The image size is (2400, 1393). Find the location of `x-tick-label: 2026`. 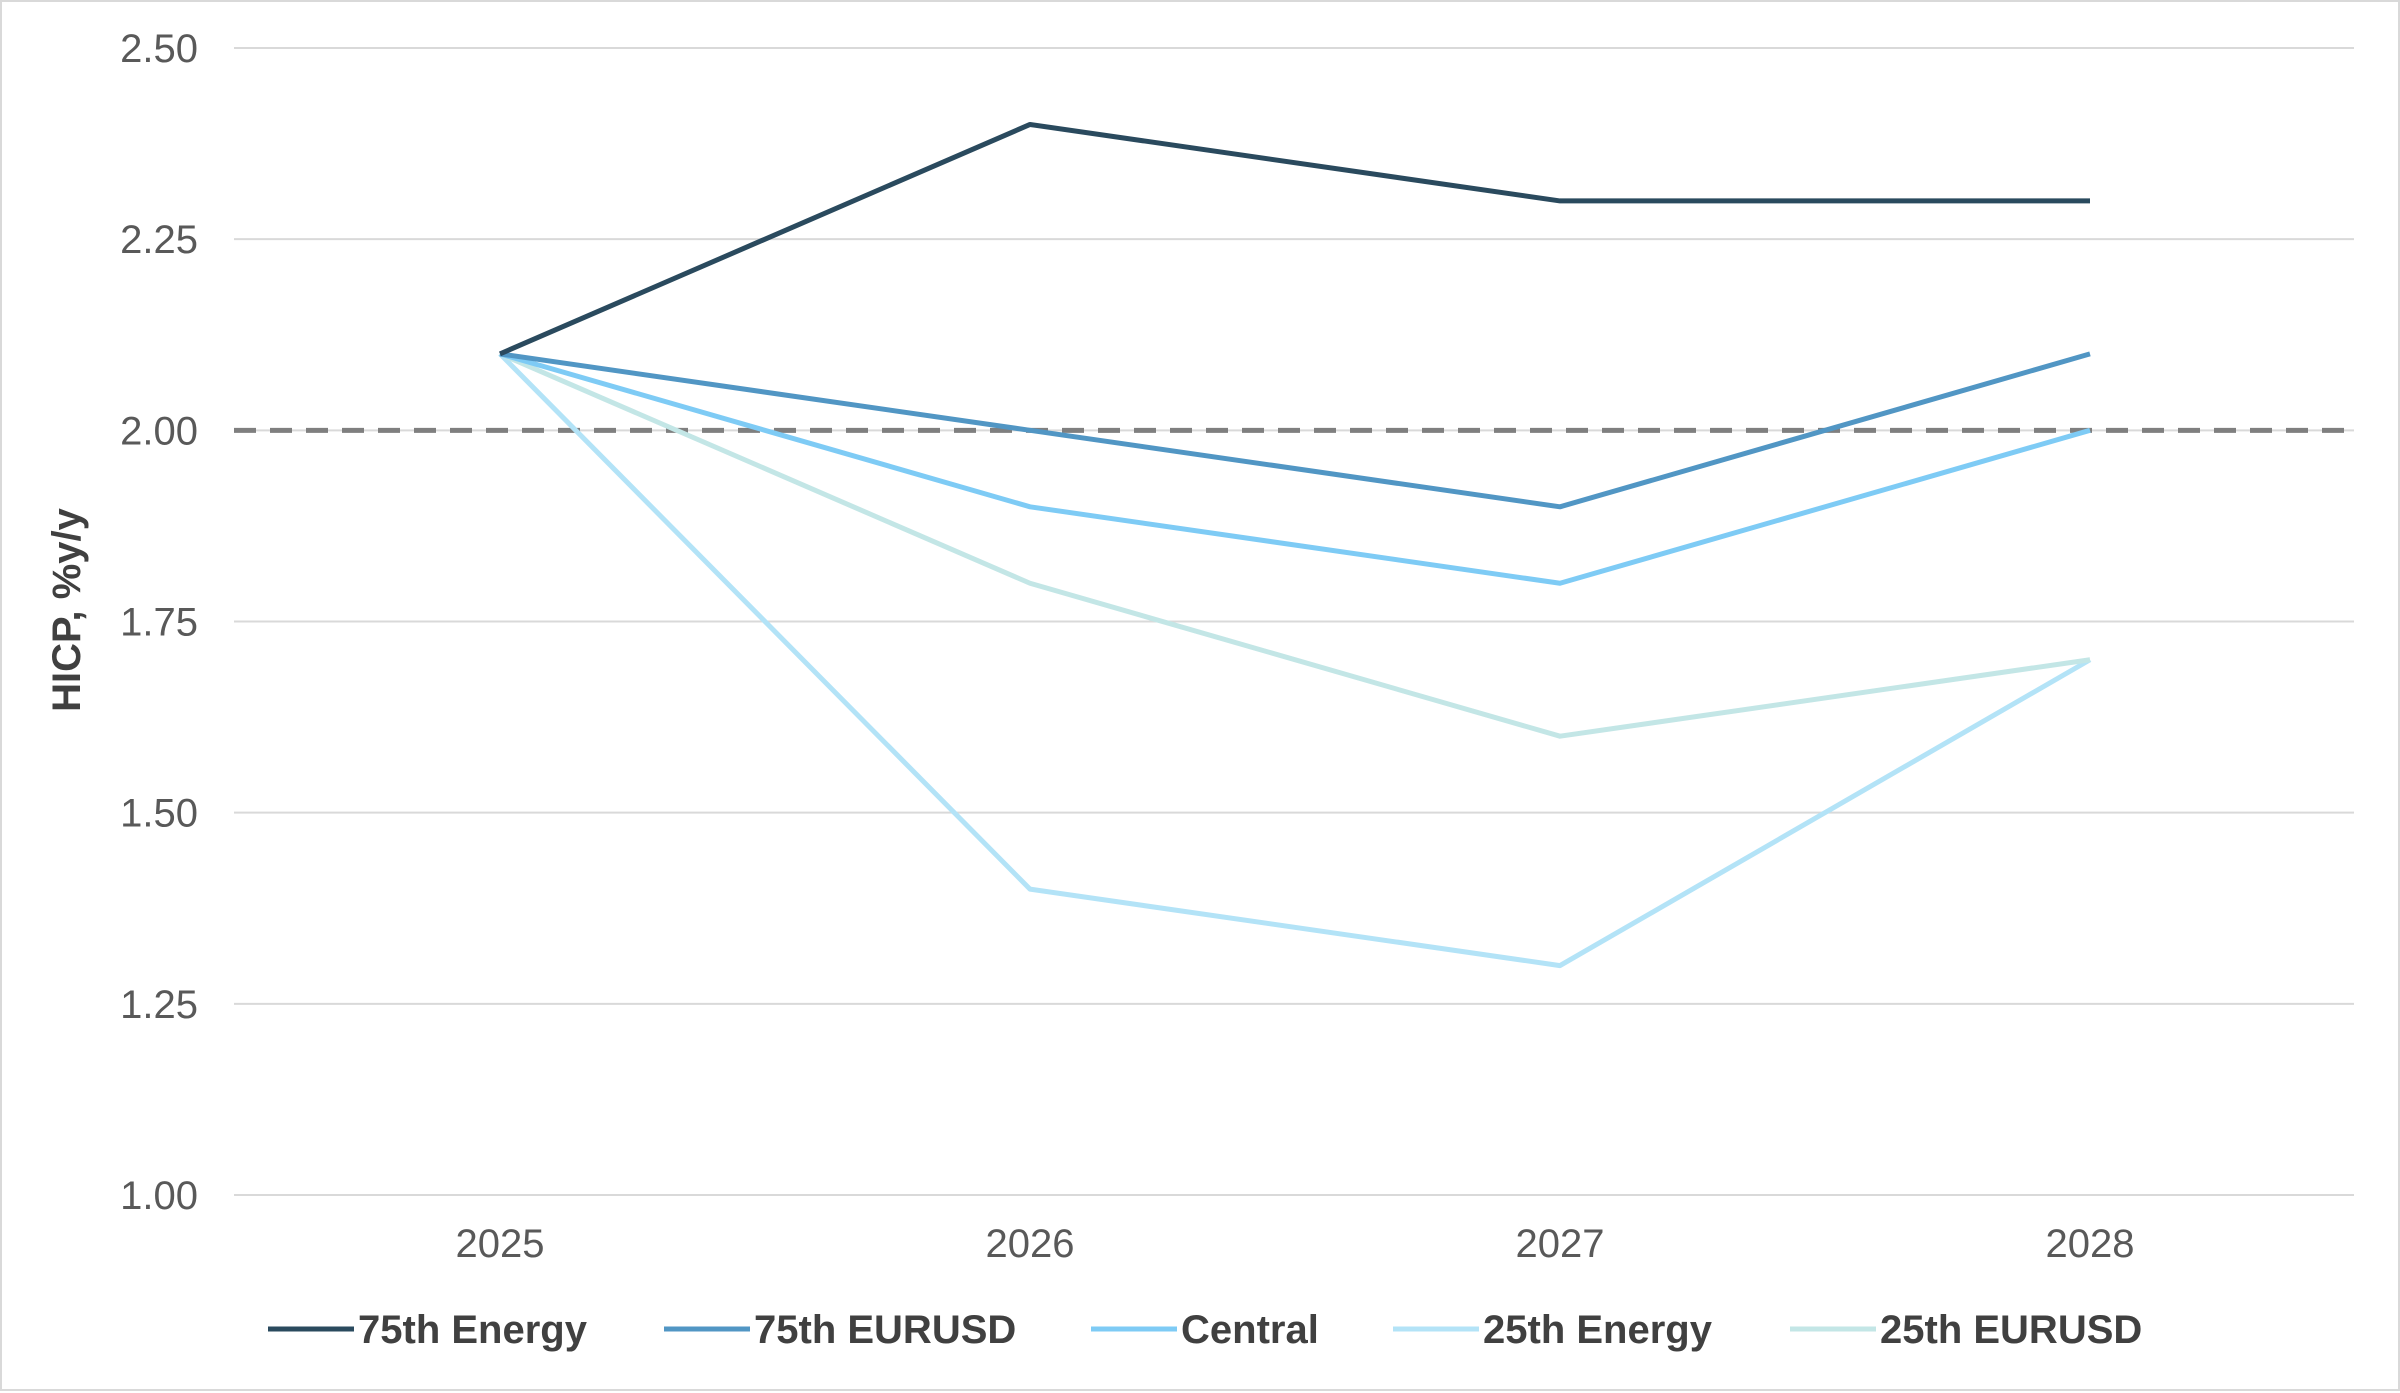

x-tick-label: 2026 is located at coordinates (1030, 1244).